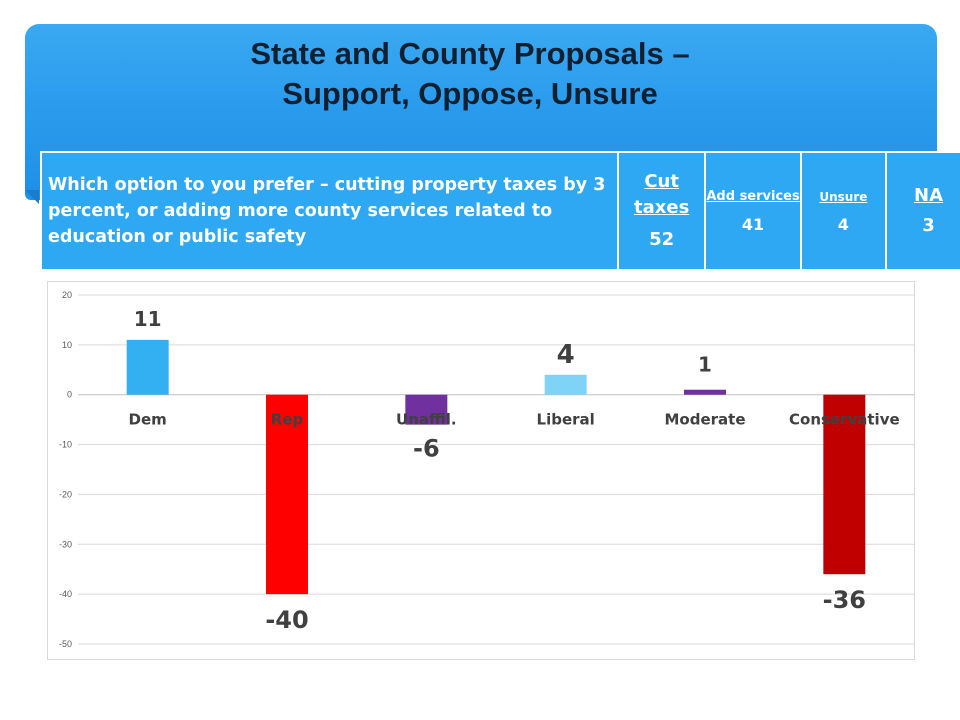 The width and height of the screenshot is (960, 720). I want to click on option-label: NA, so click(928, 195).